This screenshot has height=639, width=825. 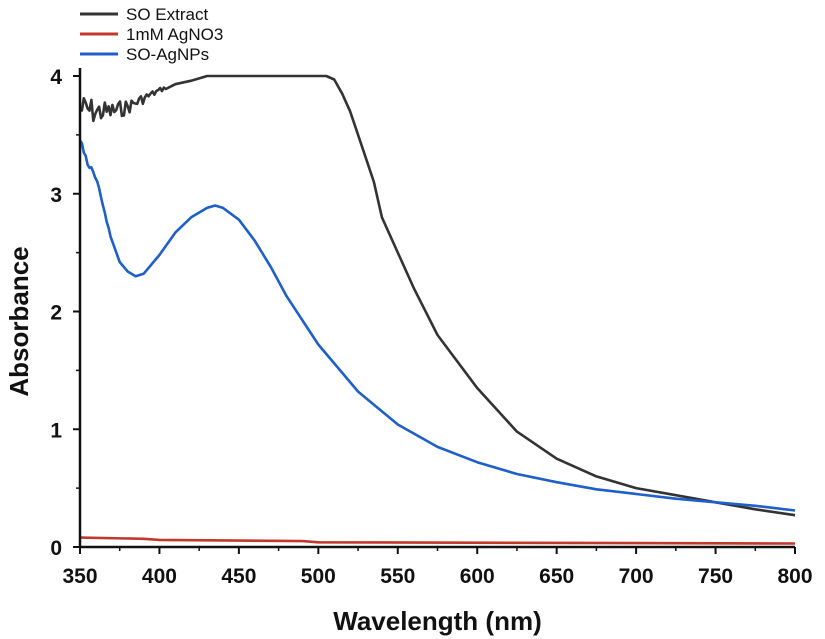 I want to click on y-tick-label: 2, so click(x=56, y=313).